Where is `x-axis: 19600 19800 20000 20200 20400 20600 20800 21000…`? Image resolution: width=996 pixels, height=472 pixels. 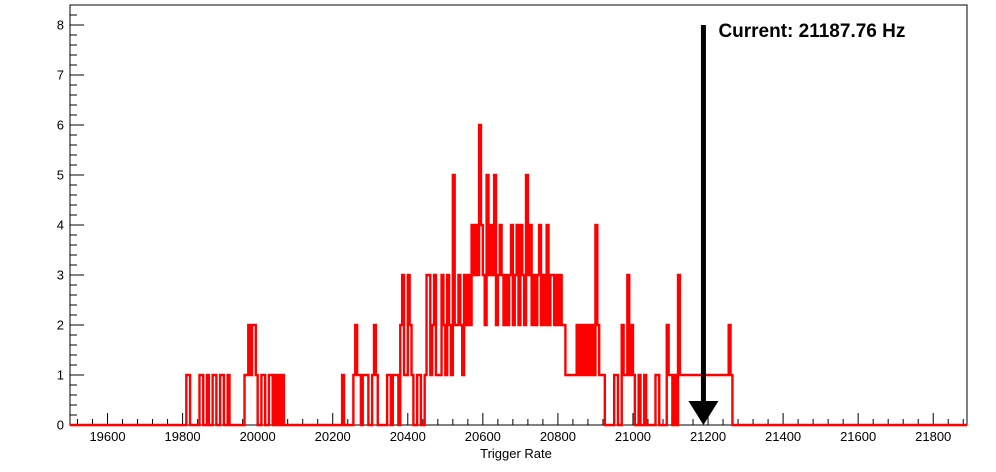
x-axis: 19600 19800 20000 20200 20400 20600 20800 21000… is located at coordinates (520, 428).